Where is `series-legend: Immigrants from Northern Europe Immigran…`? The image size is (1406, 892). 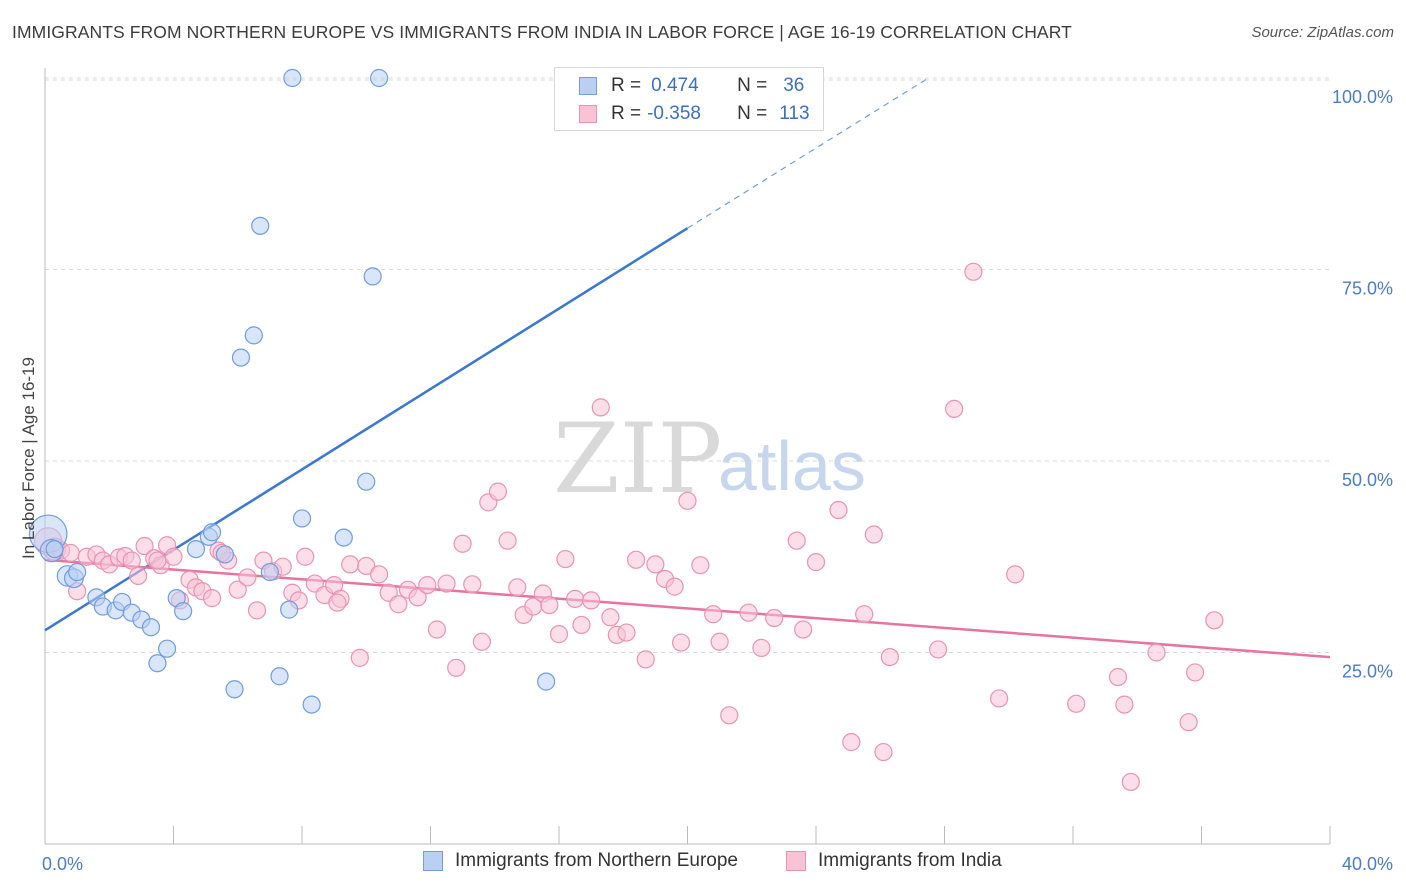 series-legend: Immigrants from Northern Europe Immigran… is located at coordinates (703, 865).